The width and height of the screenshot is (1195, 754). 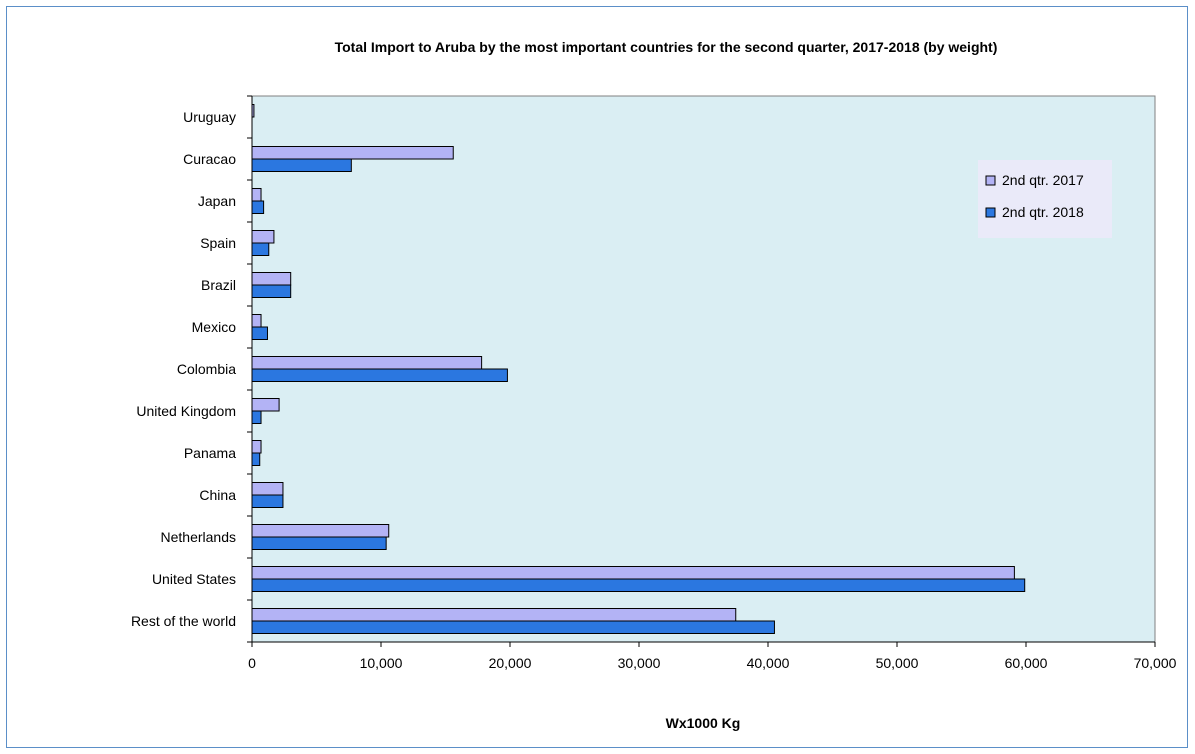 What do you see at coordinates (1043, 212) in the screenshot?
I see `legend-label: 2nd qtr. 2018` at bounding box center [1043, 212].